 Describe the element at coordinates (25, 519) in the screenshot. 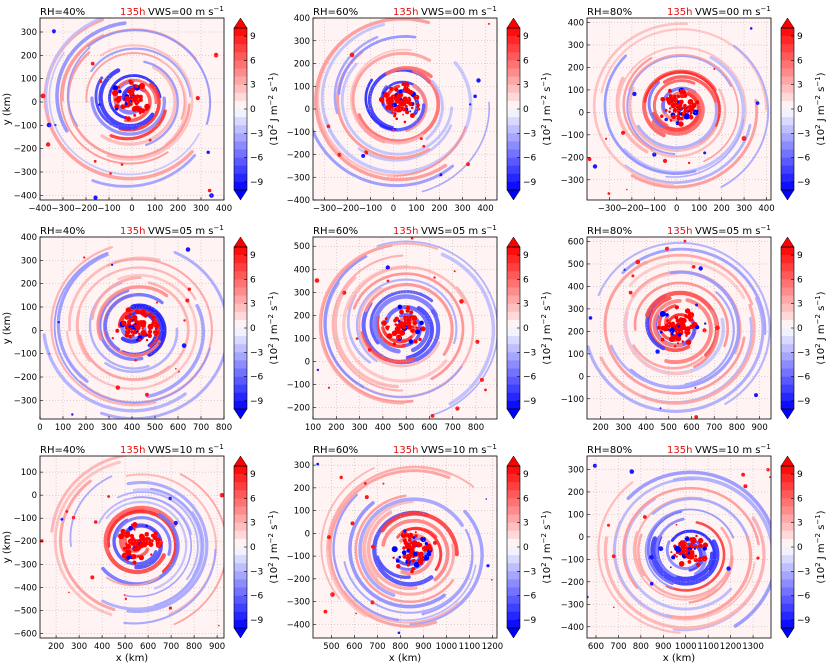

I see `y-tick-label: −100` at that location.